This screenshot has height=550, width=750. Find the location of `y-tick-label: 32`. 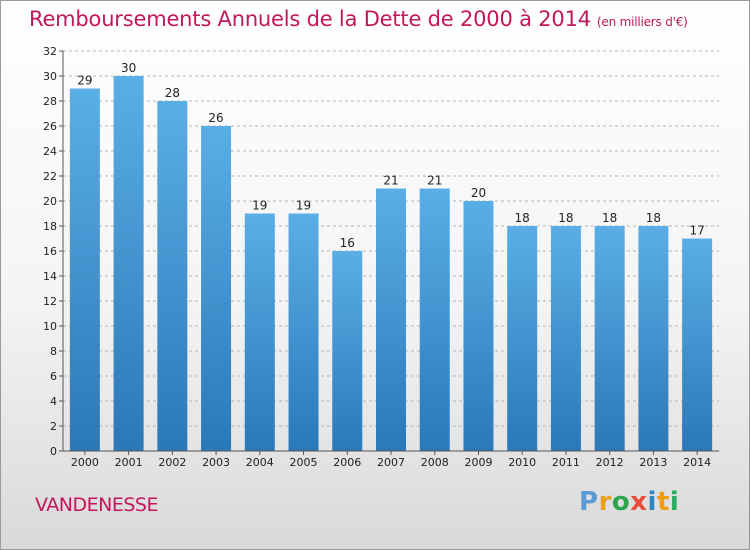

y-tick-label: 32 is located at coordinates (50, 51).